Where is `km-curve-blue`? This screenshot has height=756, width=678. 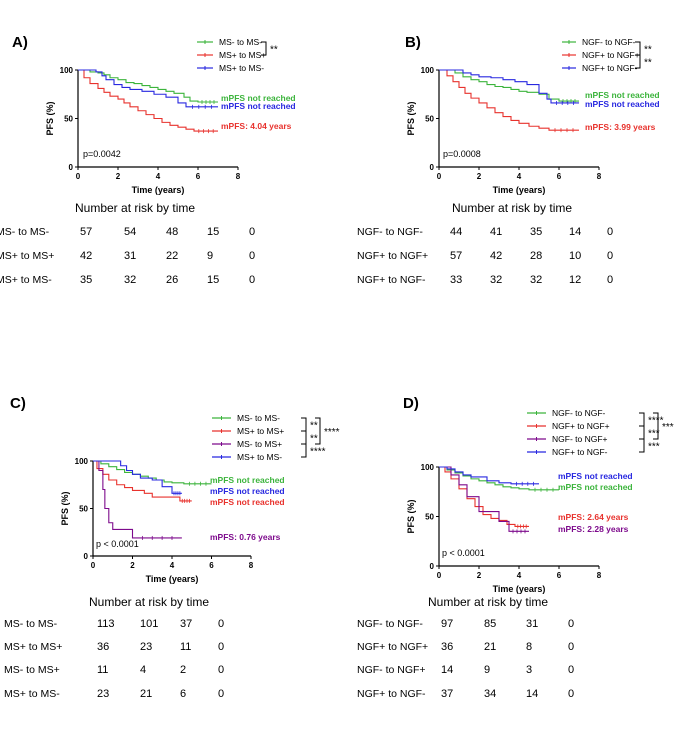
km-curve-blue is located at coordinates (148, 88).